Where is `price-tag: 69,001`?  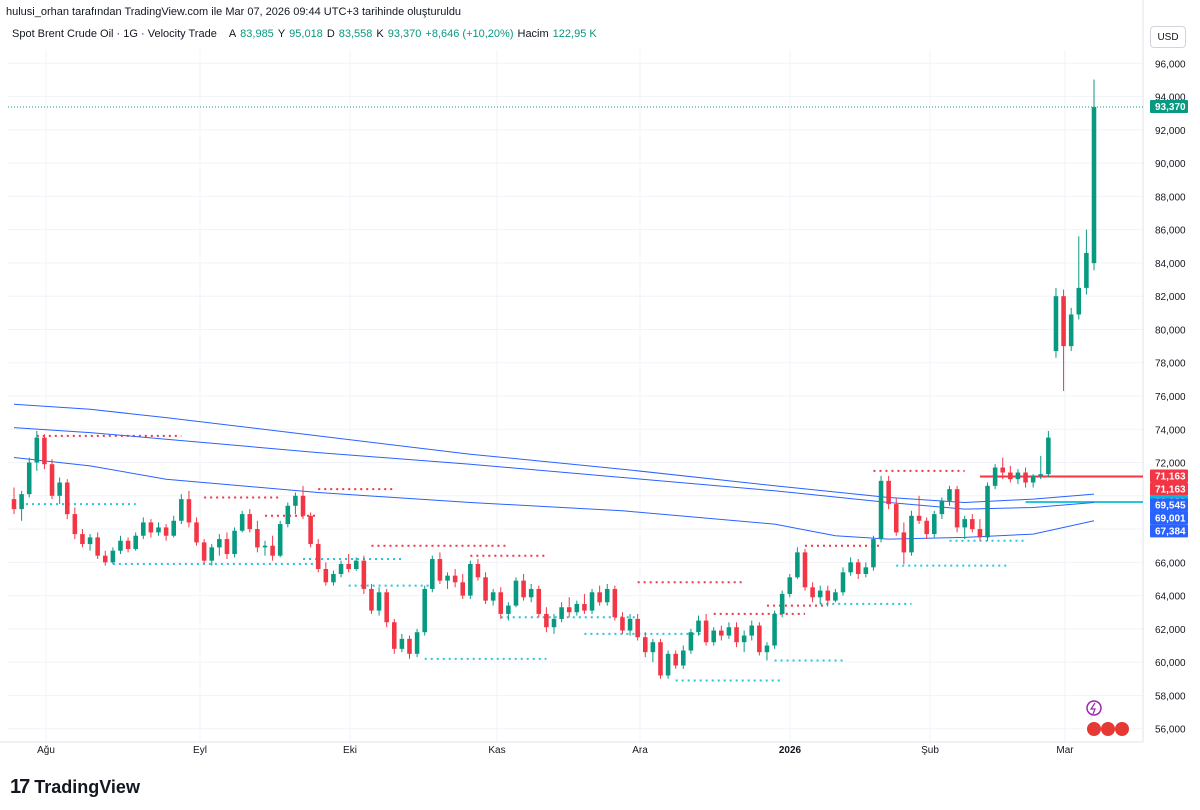
price-tag: 69,001 is located at coordinates (1169, 518).